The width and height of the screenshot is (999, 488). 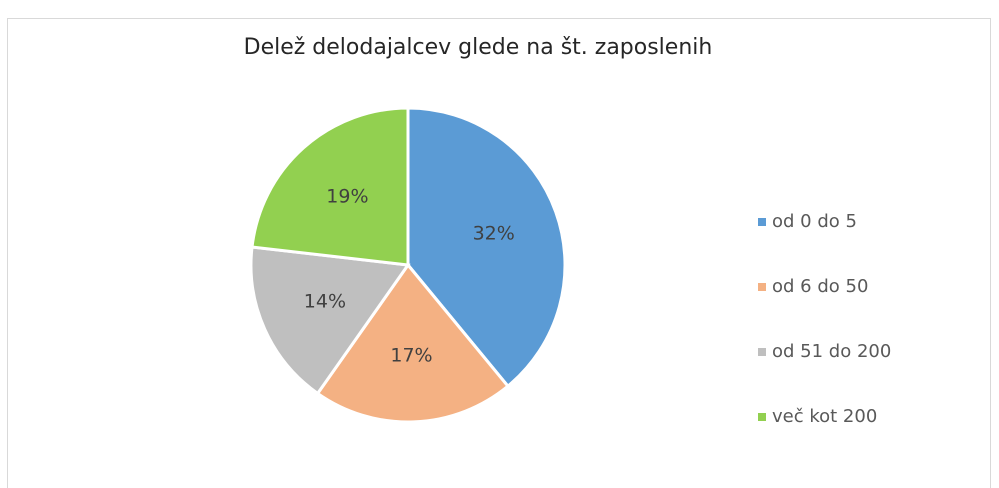 What do you see at coordinates (325, 302) in the screenshot?
I see `value-label: 14%` at bounding box center [325, 302].